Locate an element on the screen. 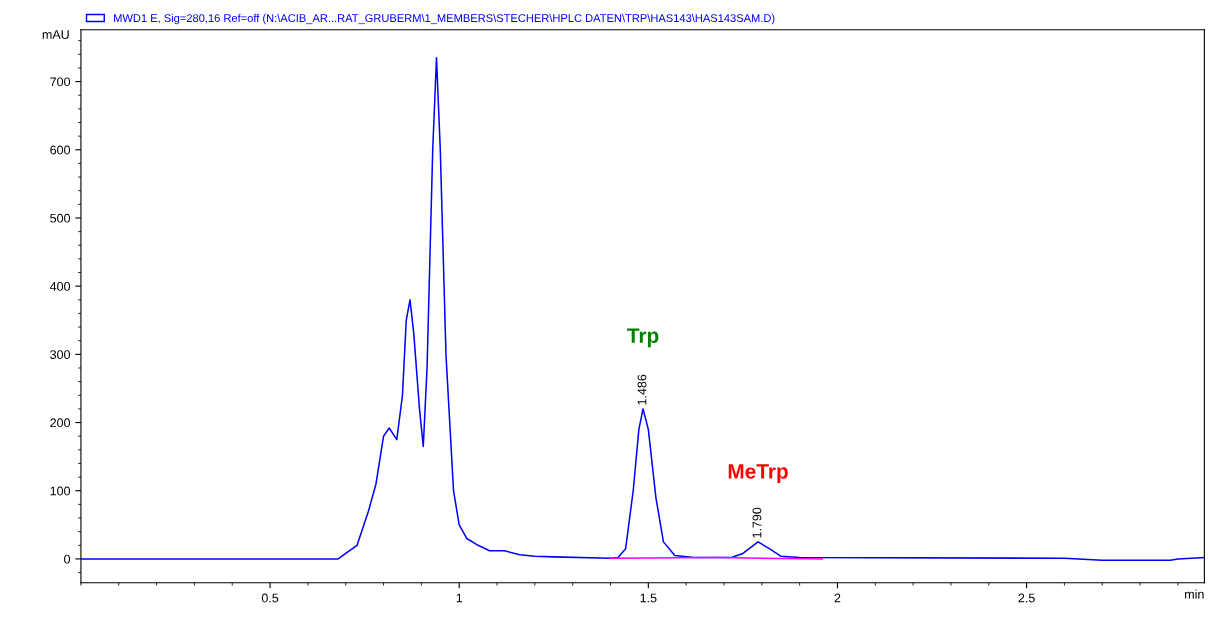 The image size is (1208, 620). legend-label: MWD1 E, Sig=280,16 Ref=off (N:\ACIB_AR...RAT_GRUBERM\1_MEMBERS\STECHER\HPLC DATEN\TRP\HAS143\HAS143SAM.D) is located at coordinates (444, 19).